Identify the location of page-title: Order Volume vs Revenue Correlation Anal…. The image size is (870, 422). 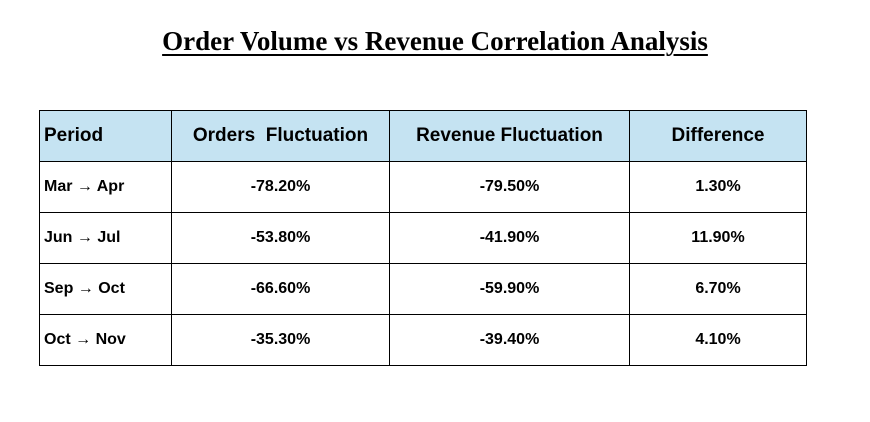
(435, 41).